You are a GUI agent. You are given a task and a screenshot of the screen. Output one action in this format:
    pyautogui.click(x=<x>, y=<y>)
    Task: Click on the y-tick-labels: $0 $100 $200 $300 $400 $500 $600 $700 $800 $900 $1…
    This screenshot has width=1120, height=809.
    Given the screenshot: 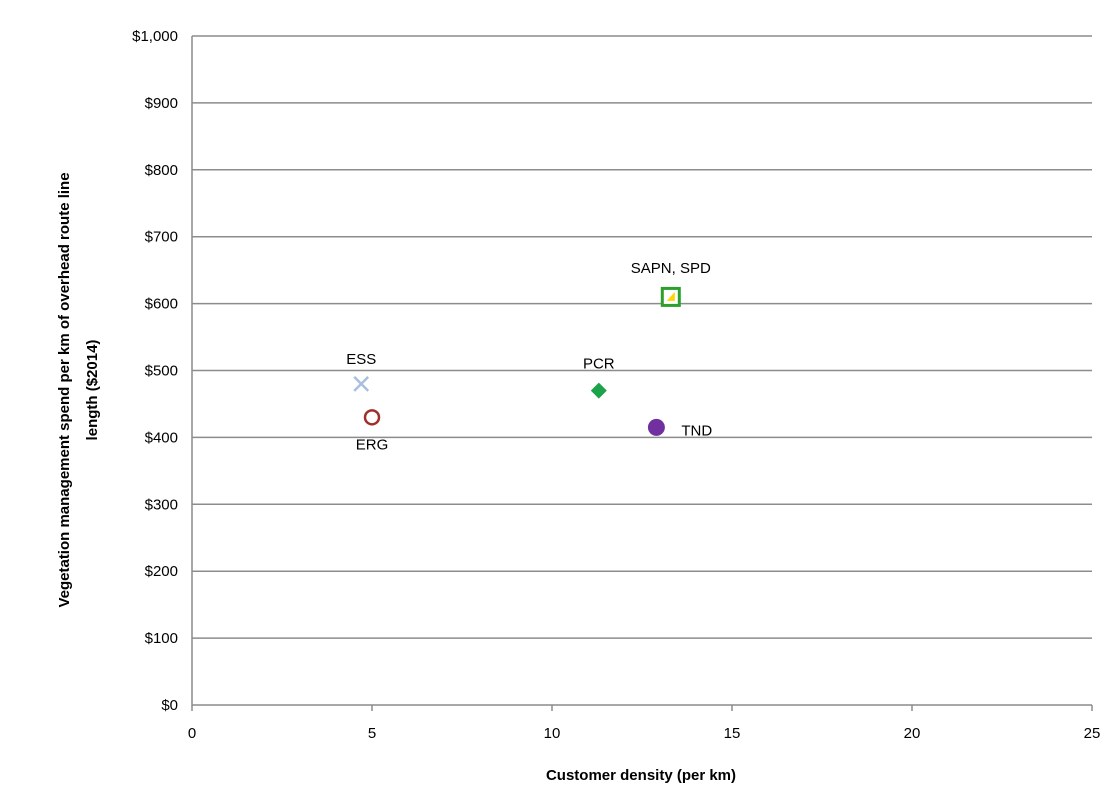 What is the action you would take?
    pyautogui.click(x=155, y=371)
    